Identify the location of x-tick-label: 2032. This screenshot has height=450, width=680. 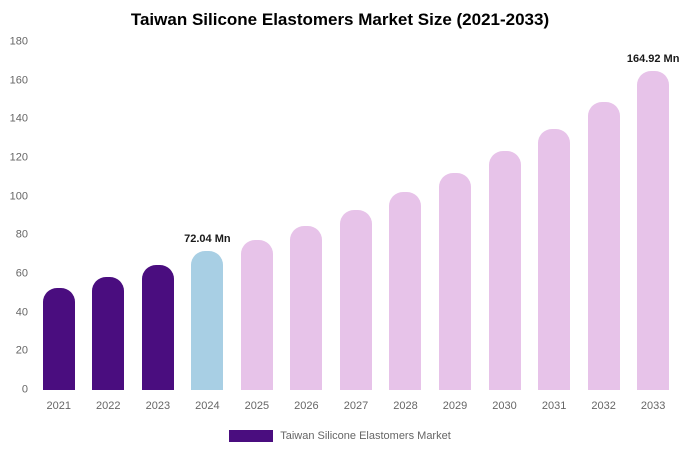
(603, 406).